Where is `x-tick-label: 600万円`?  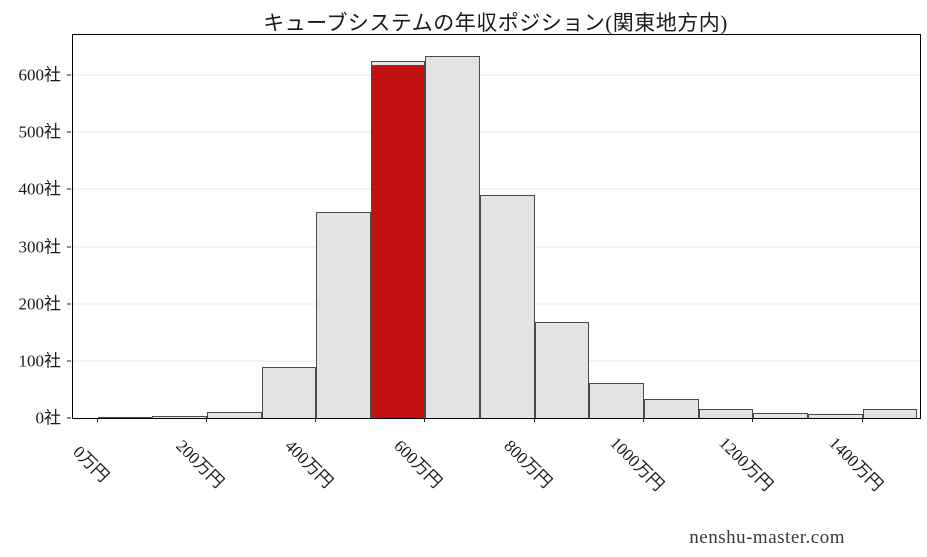
x-tick-label: 600万円 is located at coordinates (418, 464).